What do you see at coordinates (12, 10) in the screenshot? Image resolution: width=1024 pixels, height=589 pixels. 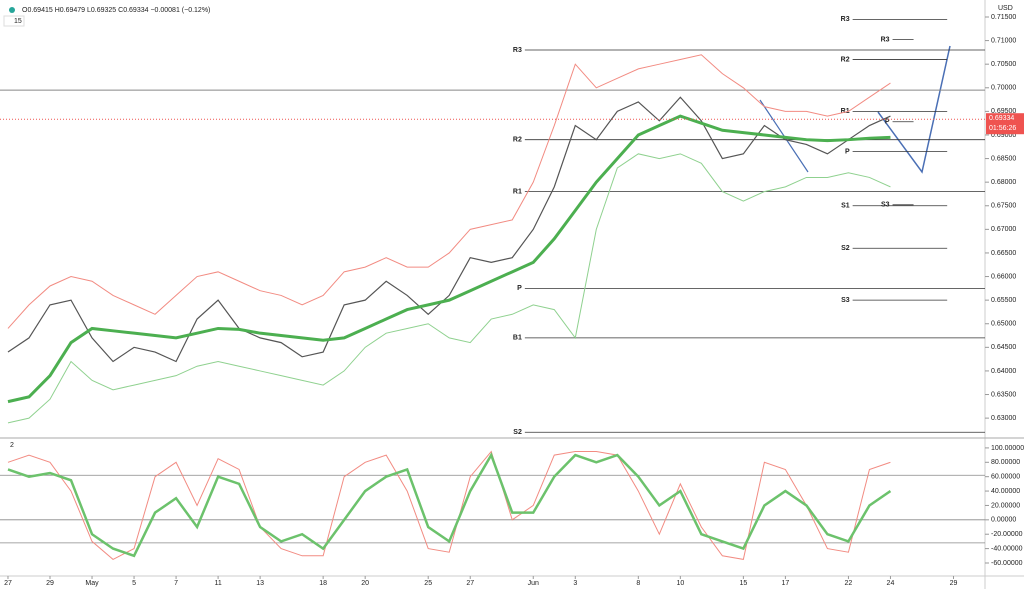 I see `status-dot` at bounding box center [12, 10].